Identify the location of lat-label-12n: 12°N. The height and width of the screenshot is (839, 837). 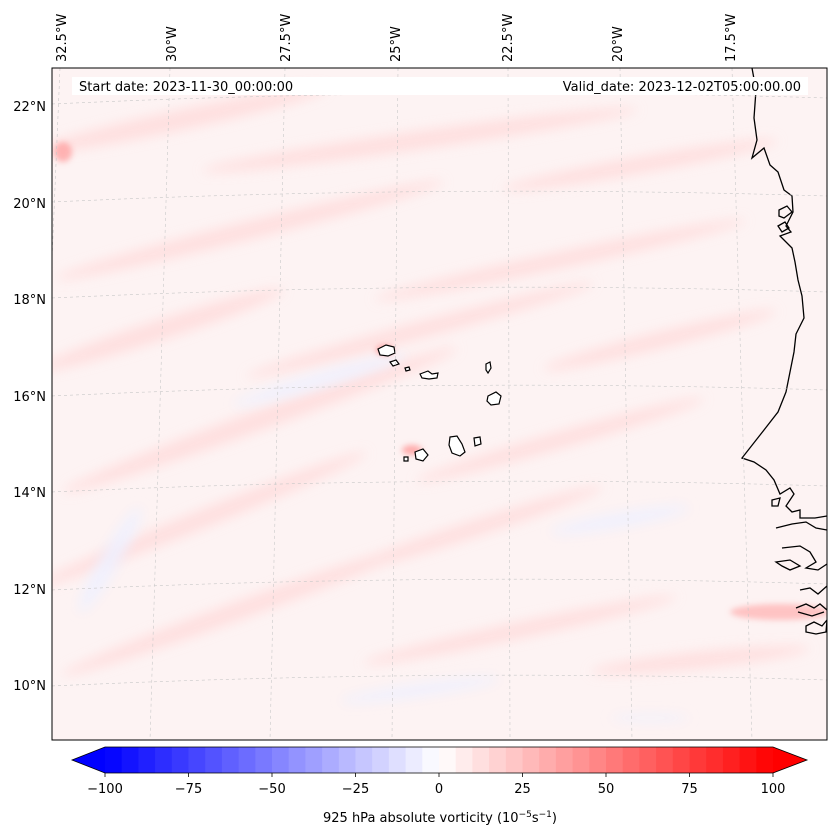
(29, 590).